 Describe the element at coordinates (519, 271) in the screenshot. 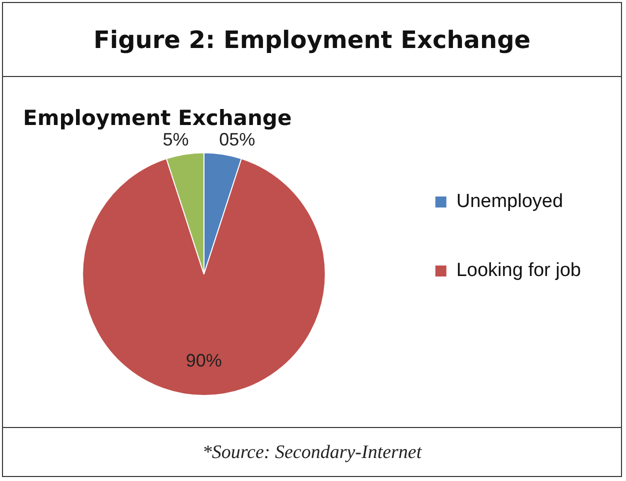

I see `legend-label: Looking for job` at that location.